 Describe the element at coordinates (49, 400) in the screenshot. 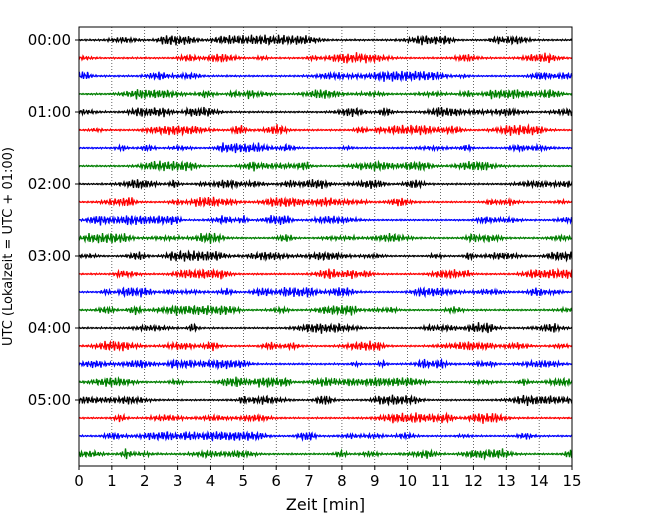

I see `y-tick-label: 05:00` at that location.